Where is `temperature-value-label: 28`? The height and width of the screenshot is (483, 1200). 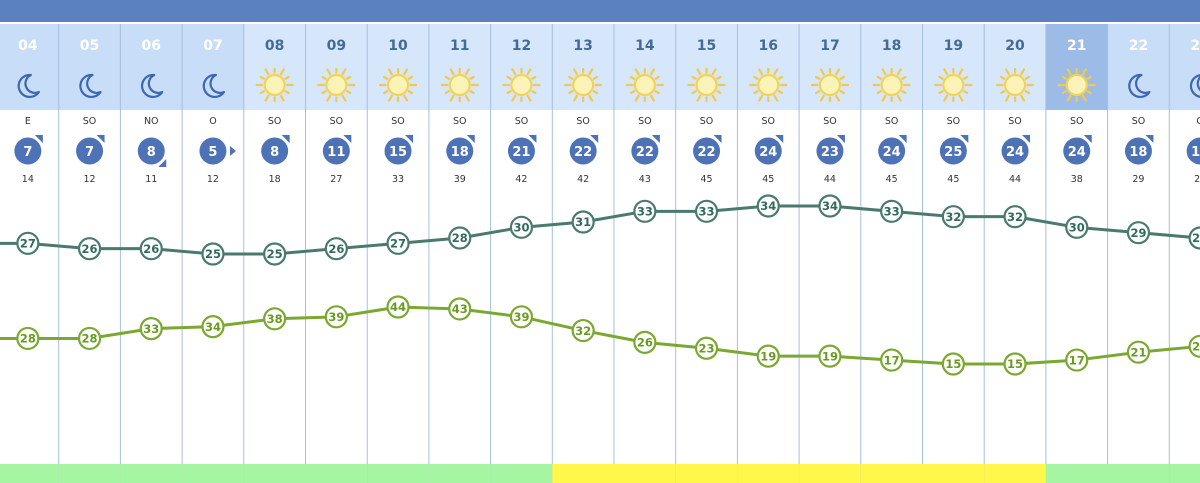 temperature-value-label: 28 is located at coordinates (460, 238).